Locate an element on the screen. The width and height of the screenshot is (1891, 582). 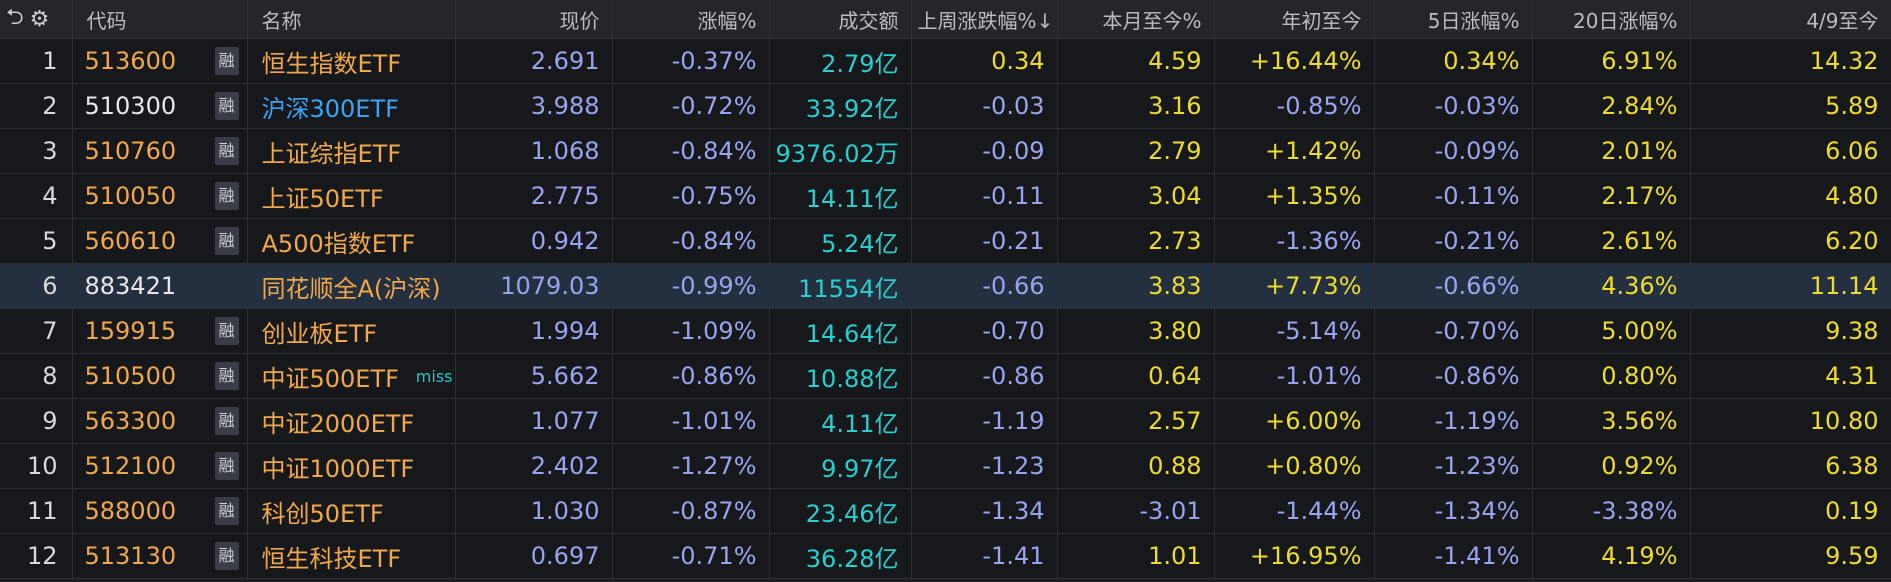
col-change: 涨幅% is located at coordinates (691, 19).